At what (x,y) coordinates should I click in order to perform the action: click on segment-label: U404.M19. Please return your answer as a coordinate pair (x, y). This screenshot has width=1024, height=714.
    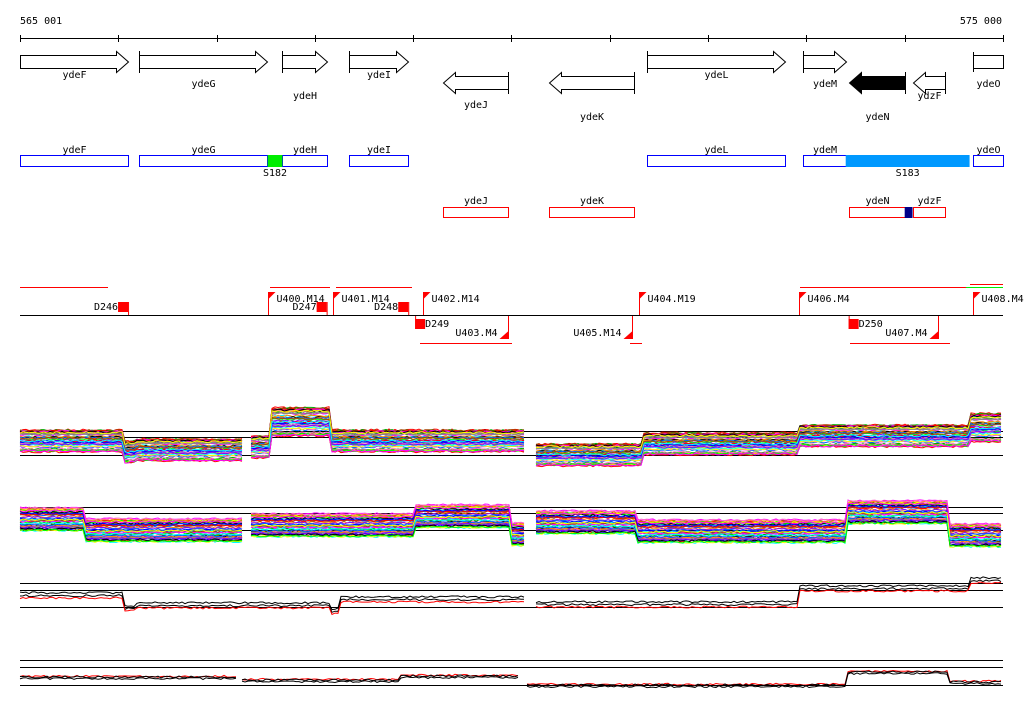
    Looking at the image, I should click on (672, 299).